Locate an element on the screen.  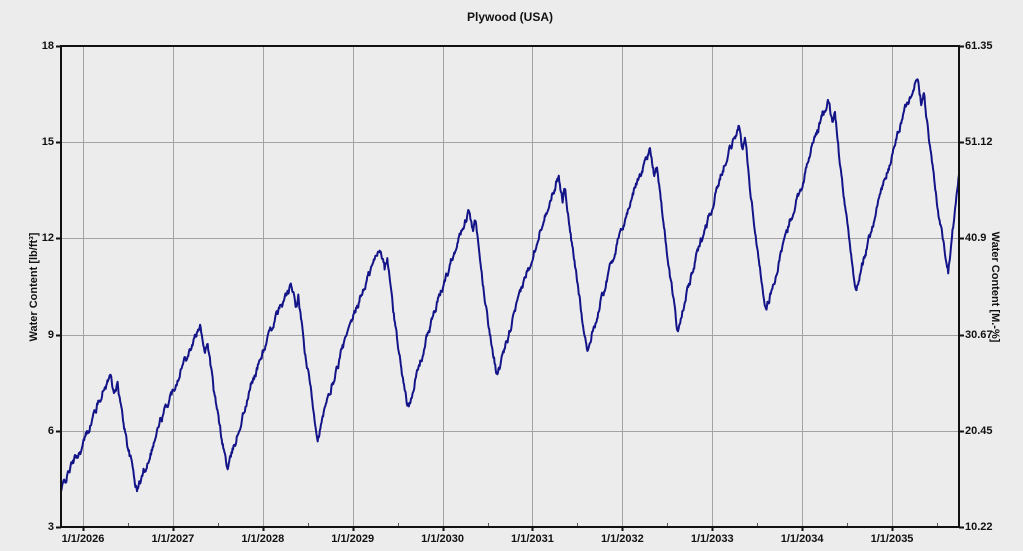
y-left-tick-label: 6 is located at coordinates (50, 430).